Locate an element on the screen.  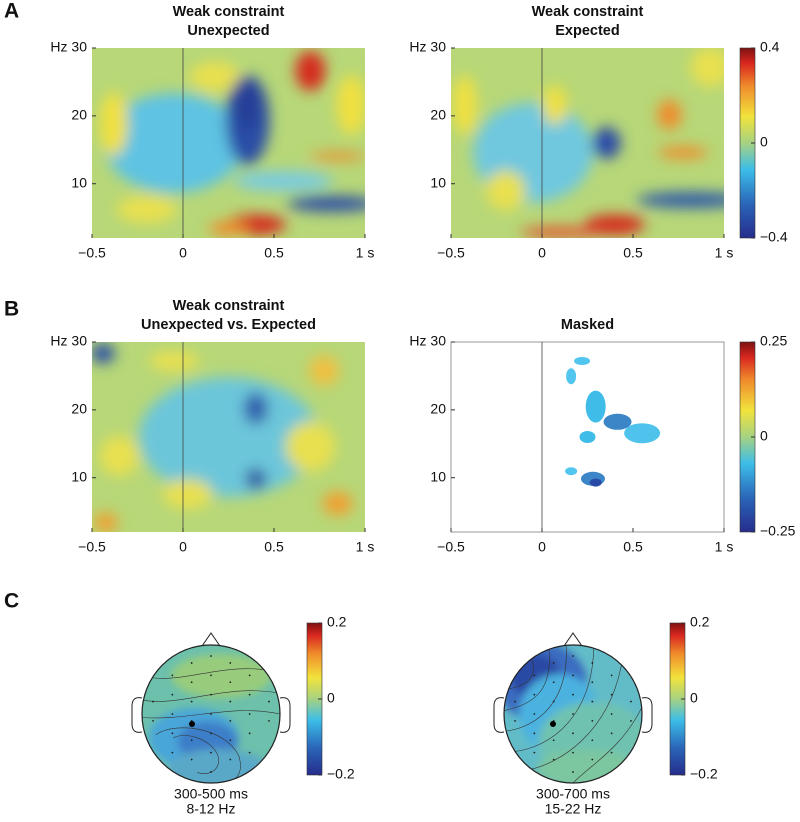
head-outline is located at coordinates (211, 714).